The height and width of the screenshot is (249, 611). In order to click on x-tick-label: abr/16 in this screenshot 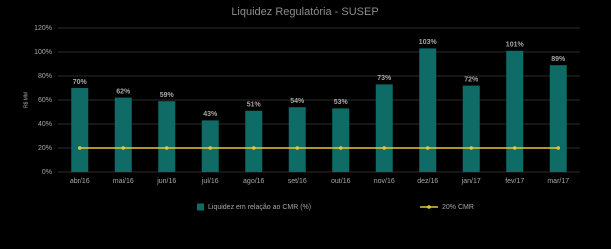, I will do `click(80, 181)`.